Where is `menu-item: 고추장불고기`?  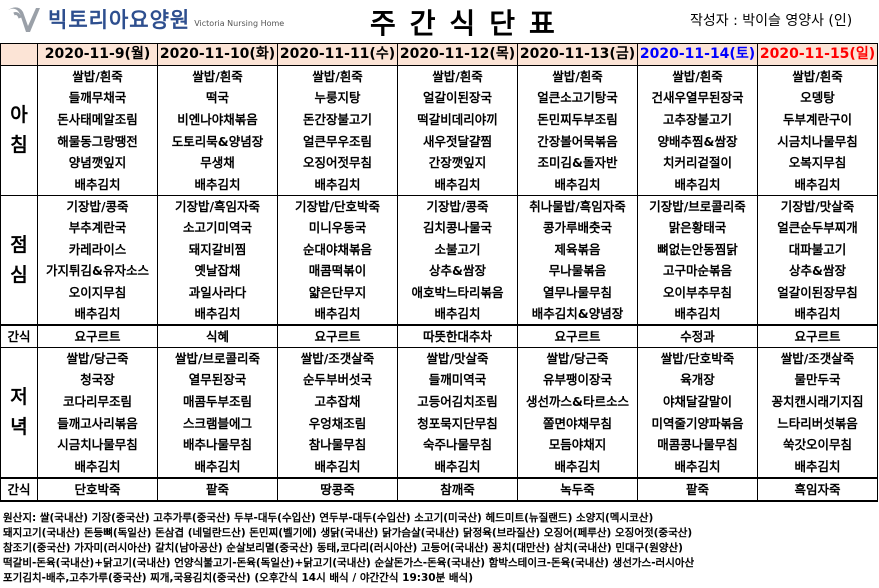
menu-item: 고추장불고기 is located at coordinates (697, 119).